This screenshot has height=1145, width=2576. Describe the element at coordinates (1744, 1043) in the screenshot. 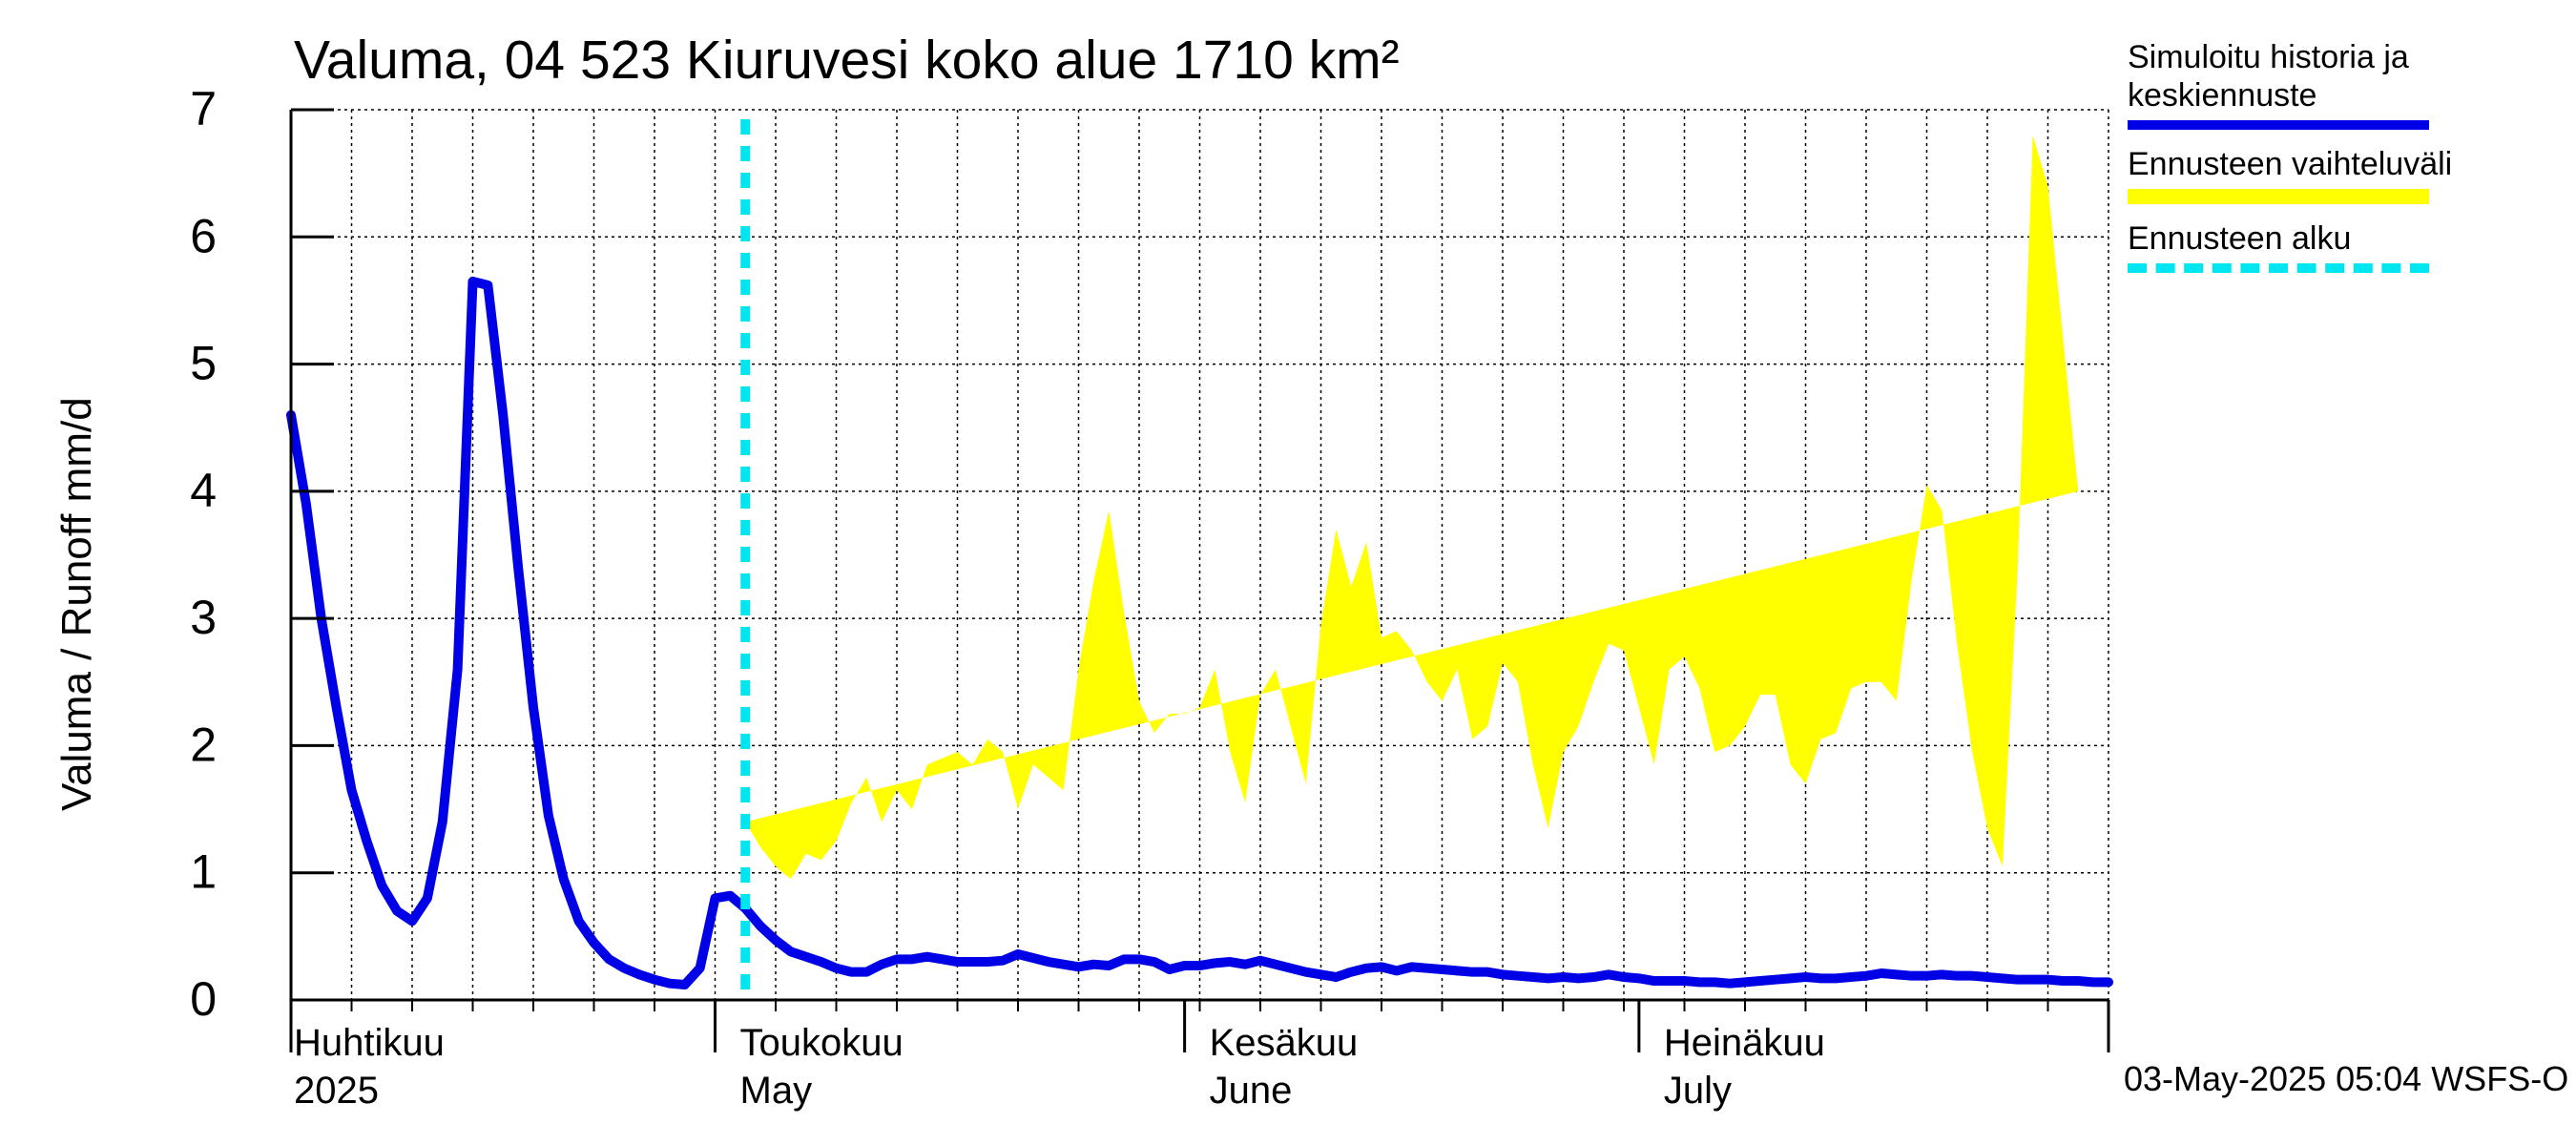

I see `month-label-fi: Heinäkuu` at that location.